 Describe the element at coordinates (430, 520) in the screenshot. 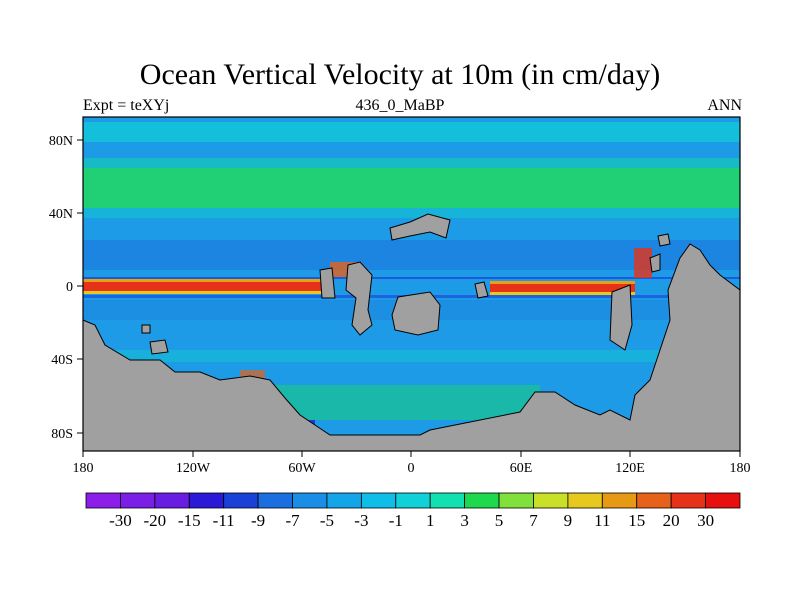

I see `colorbar-label: 1` at that location.